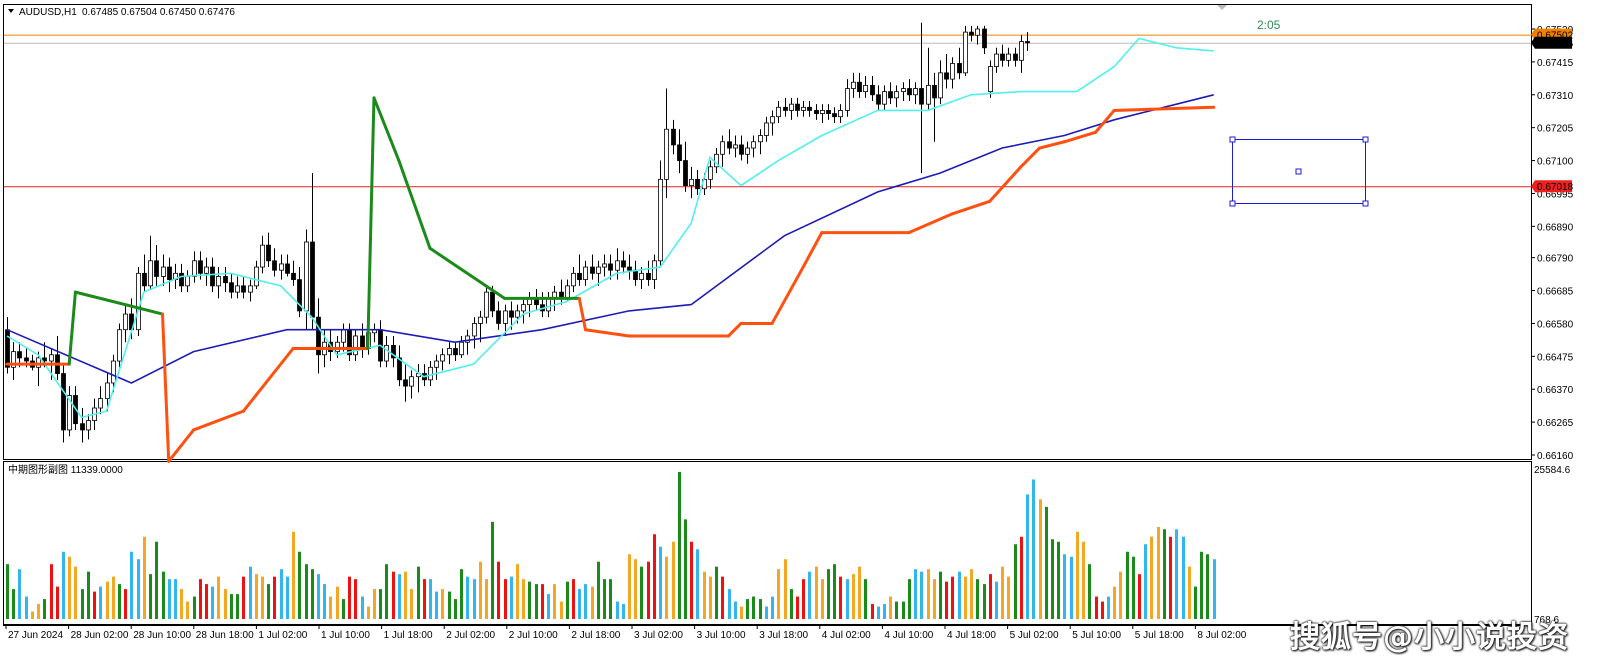 This screenshot has height=667, width=1615. Describe the element at coordinates (846, 635) in the screenshot. I see `time-tick-label: 4 Jul 02:00` at that location.